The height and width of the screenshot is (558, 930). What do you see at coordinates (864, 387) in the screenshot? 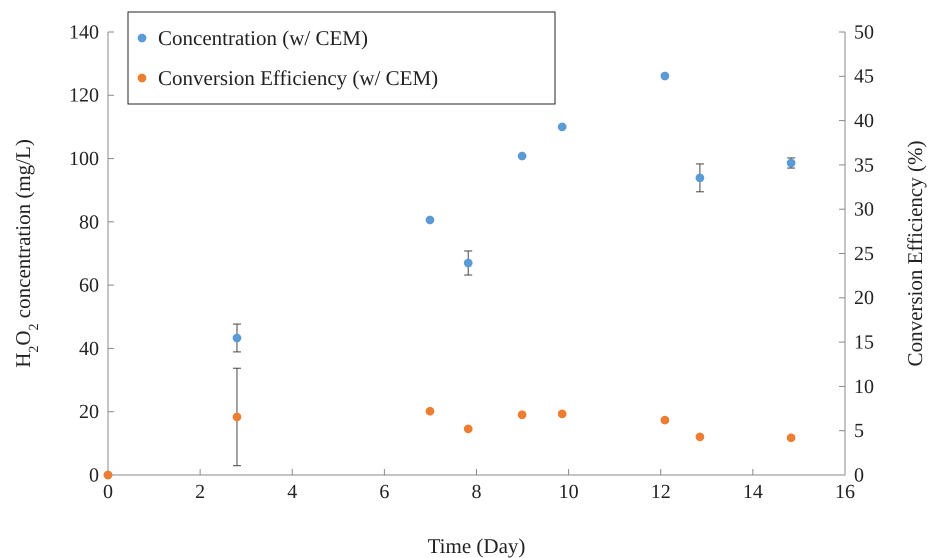
I see `y2-tick-label: 10` at bounding box center [864, 387].